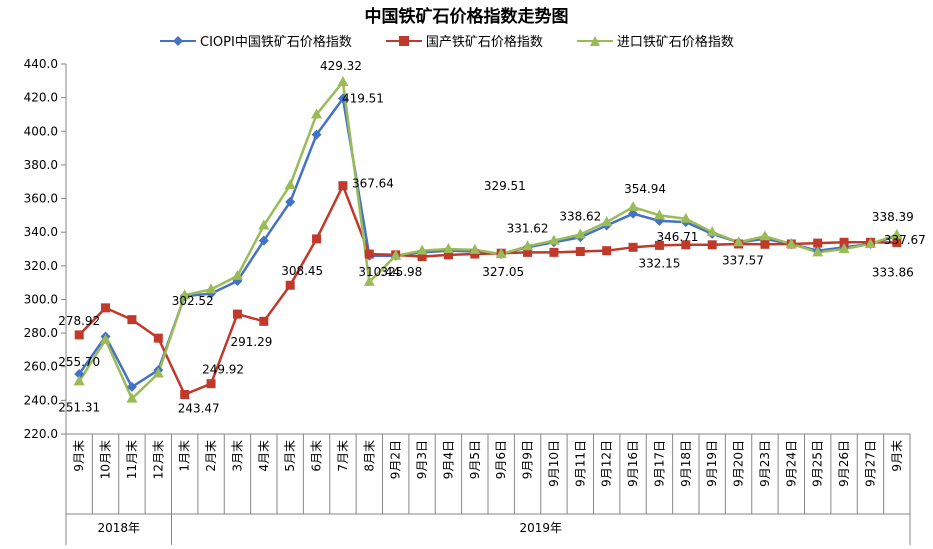 Image resolution: width=933 pixels, height=549 pixels. Describe the element at coordinates (185, 456) in the screenshot. I see `x-tick-label: 1月末` at that location.